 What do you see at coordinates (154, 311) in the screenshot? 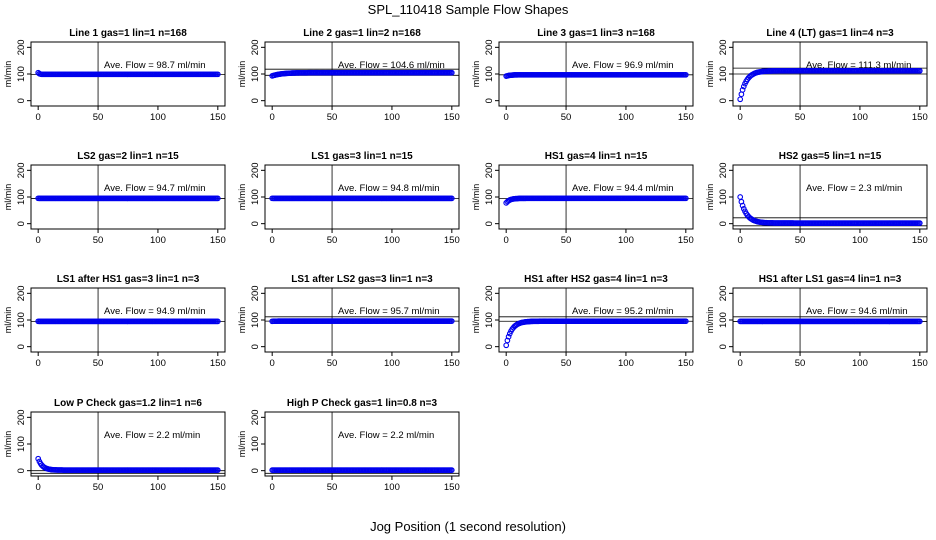
I see `average-flow-annotation: Ave. Flow = 94.9 ml/min` at bounding box center [154, 311].